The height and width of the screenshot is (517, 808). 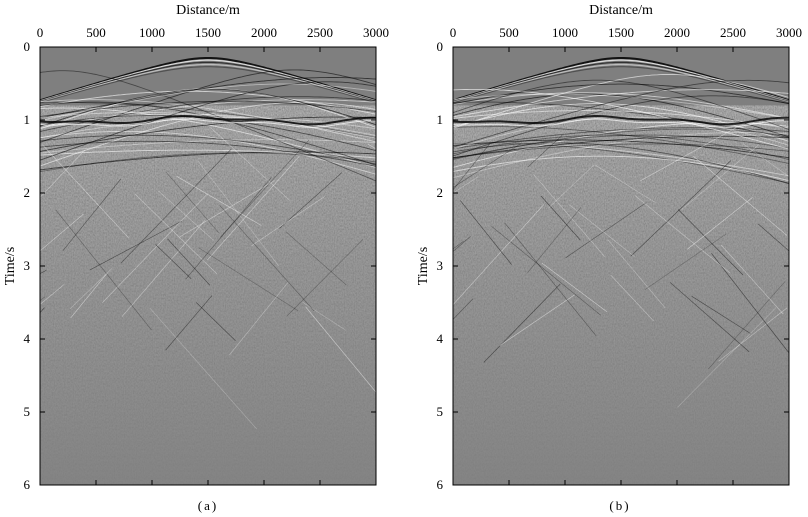 I want to click on y-tick-label: 3, so click(x=27, y=265).